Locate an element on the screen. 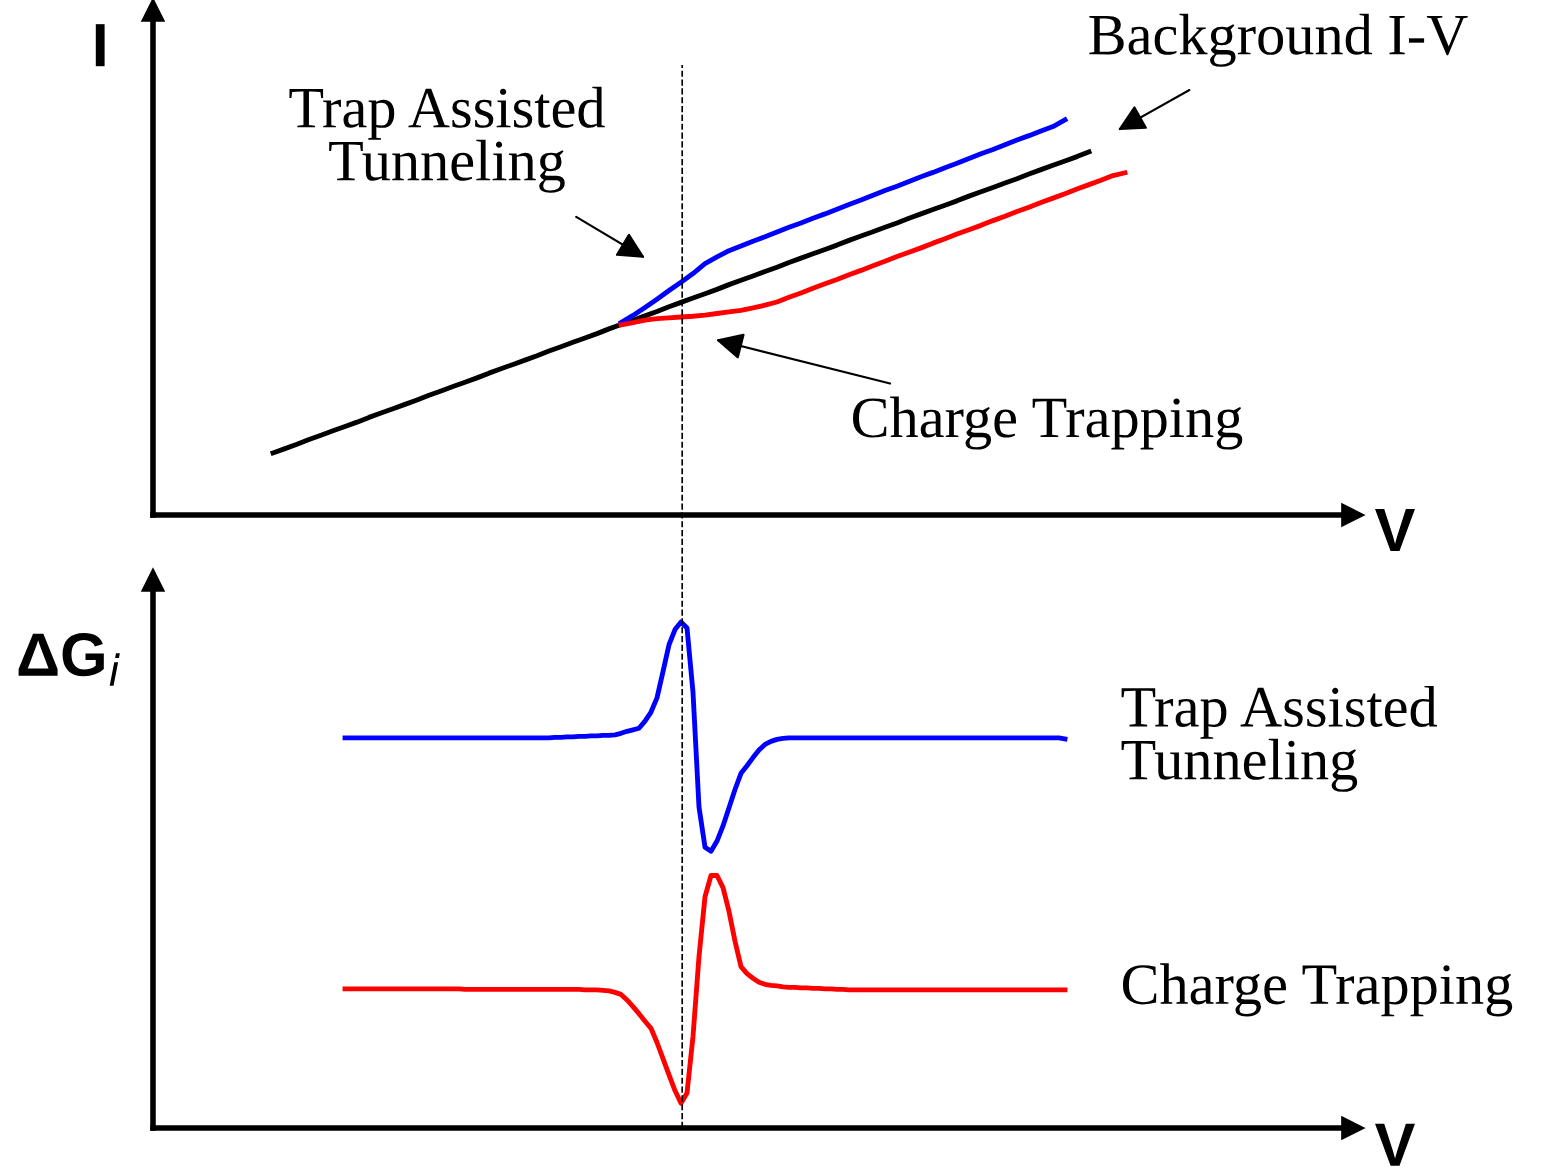 Image resolution: width=1542 pixels, height=1170 pixels. text: Background I-V is located at coordinates (1278, 40).